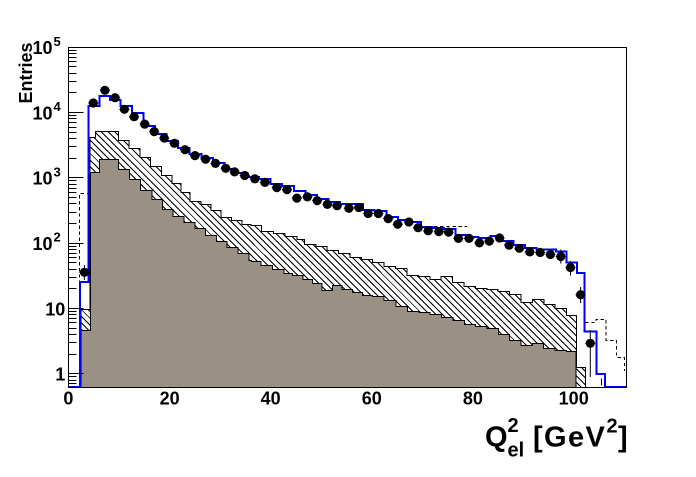 The image size is (696, 477). I want to click on svg-text: 5, so click(57, 41).